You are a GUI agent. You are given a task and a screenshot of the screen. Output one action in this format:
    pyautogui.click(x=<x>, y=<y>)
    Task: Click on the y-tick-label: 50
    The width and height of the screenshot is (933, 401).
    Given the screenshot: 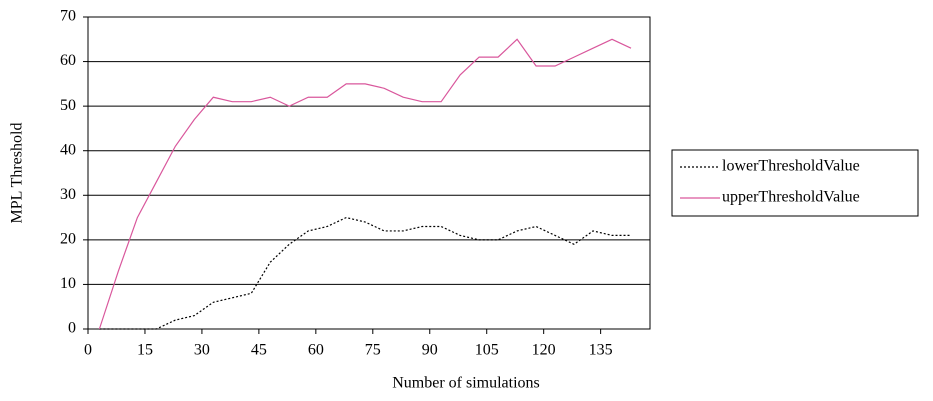 What is the action you would take?
    pyautogui.click(x=68, y=105)
    